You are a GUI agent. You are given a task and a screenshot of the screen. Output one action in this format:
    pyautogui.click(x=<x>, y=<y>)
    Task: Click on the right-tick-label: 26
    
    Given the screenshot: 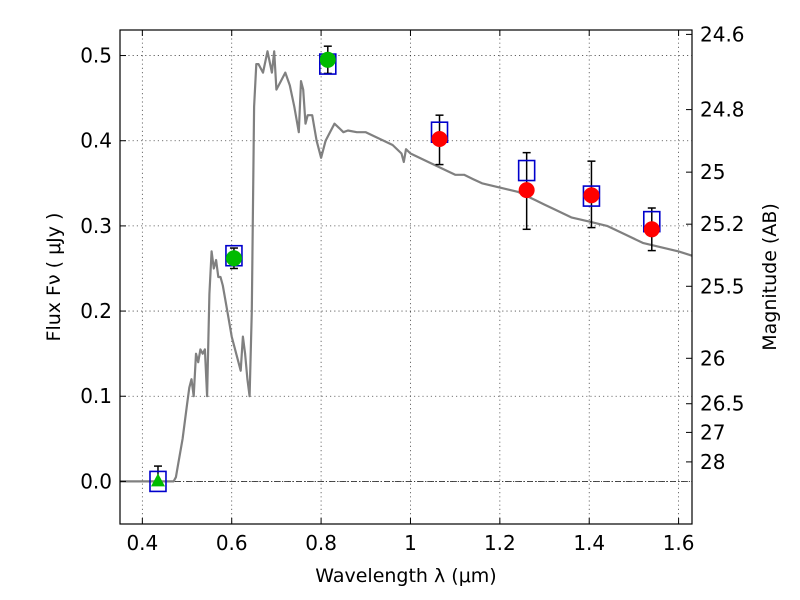 What is the action you would take?
    pyautogui.click(x=712, y=358)
    